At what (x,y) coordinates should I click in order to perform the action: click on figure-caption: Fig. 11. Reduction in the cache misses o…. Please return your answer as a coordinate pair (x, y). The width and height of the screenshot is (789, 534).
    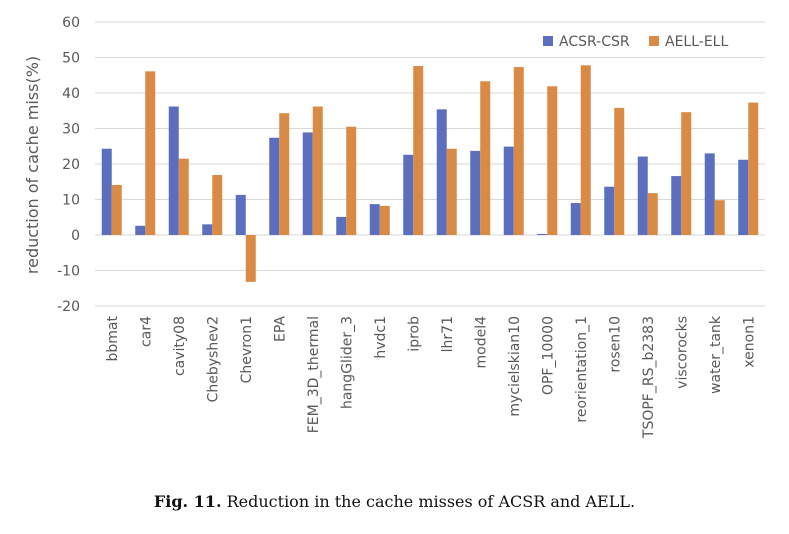
    Looking at the image, I should click on (394, 501).